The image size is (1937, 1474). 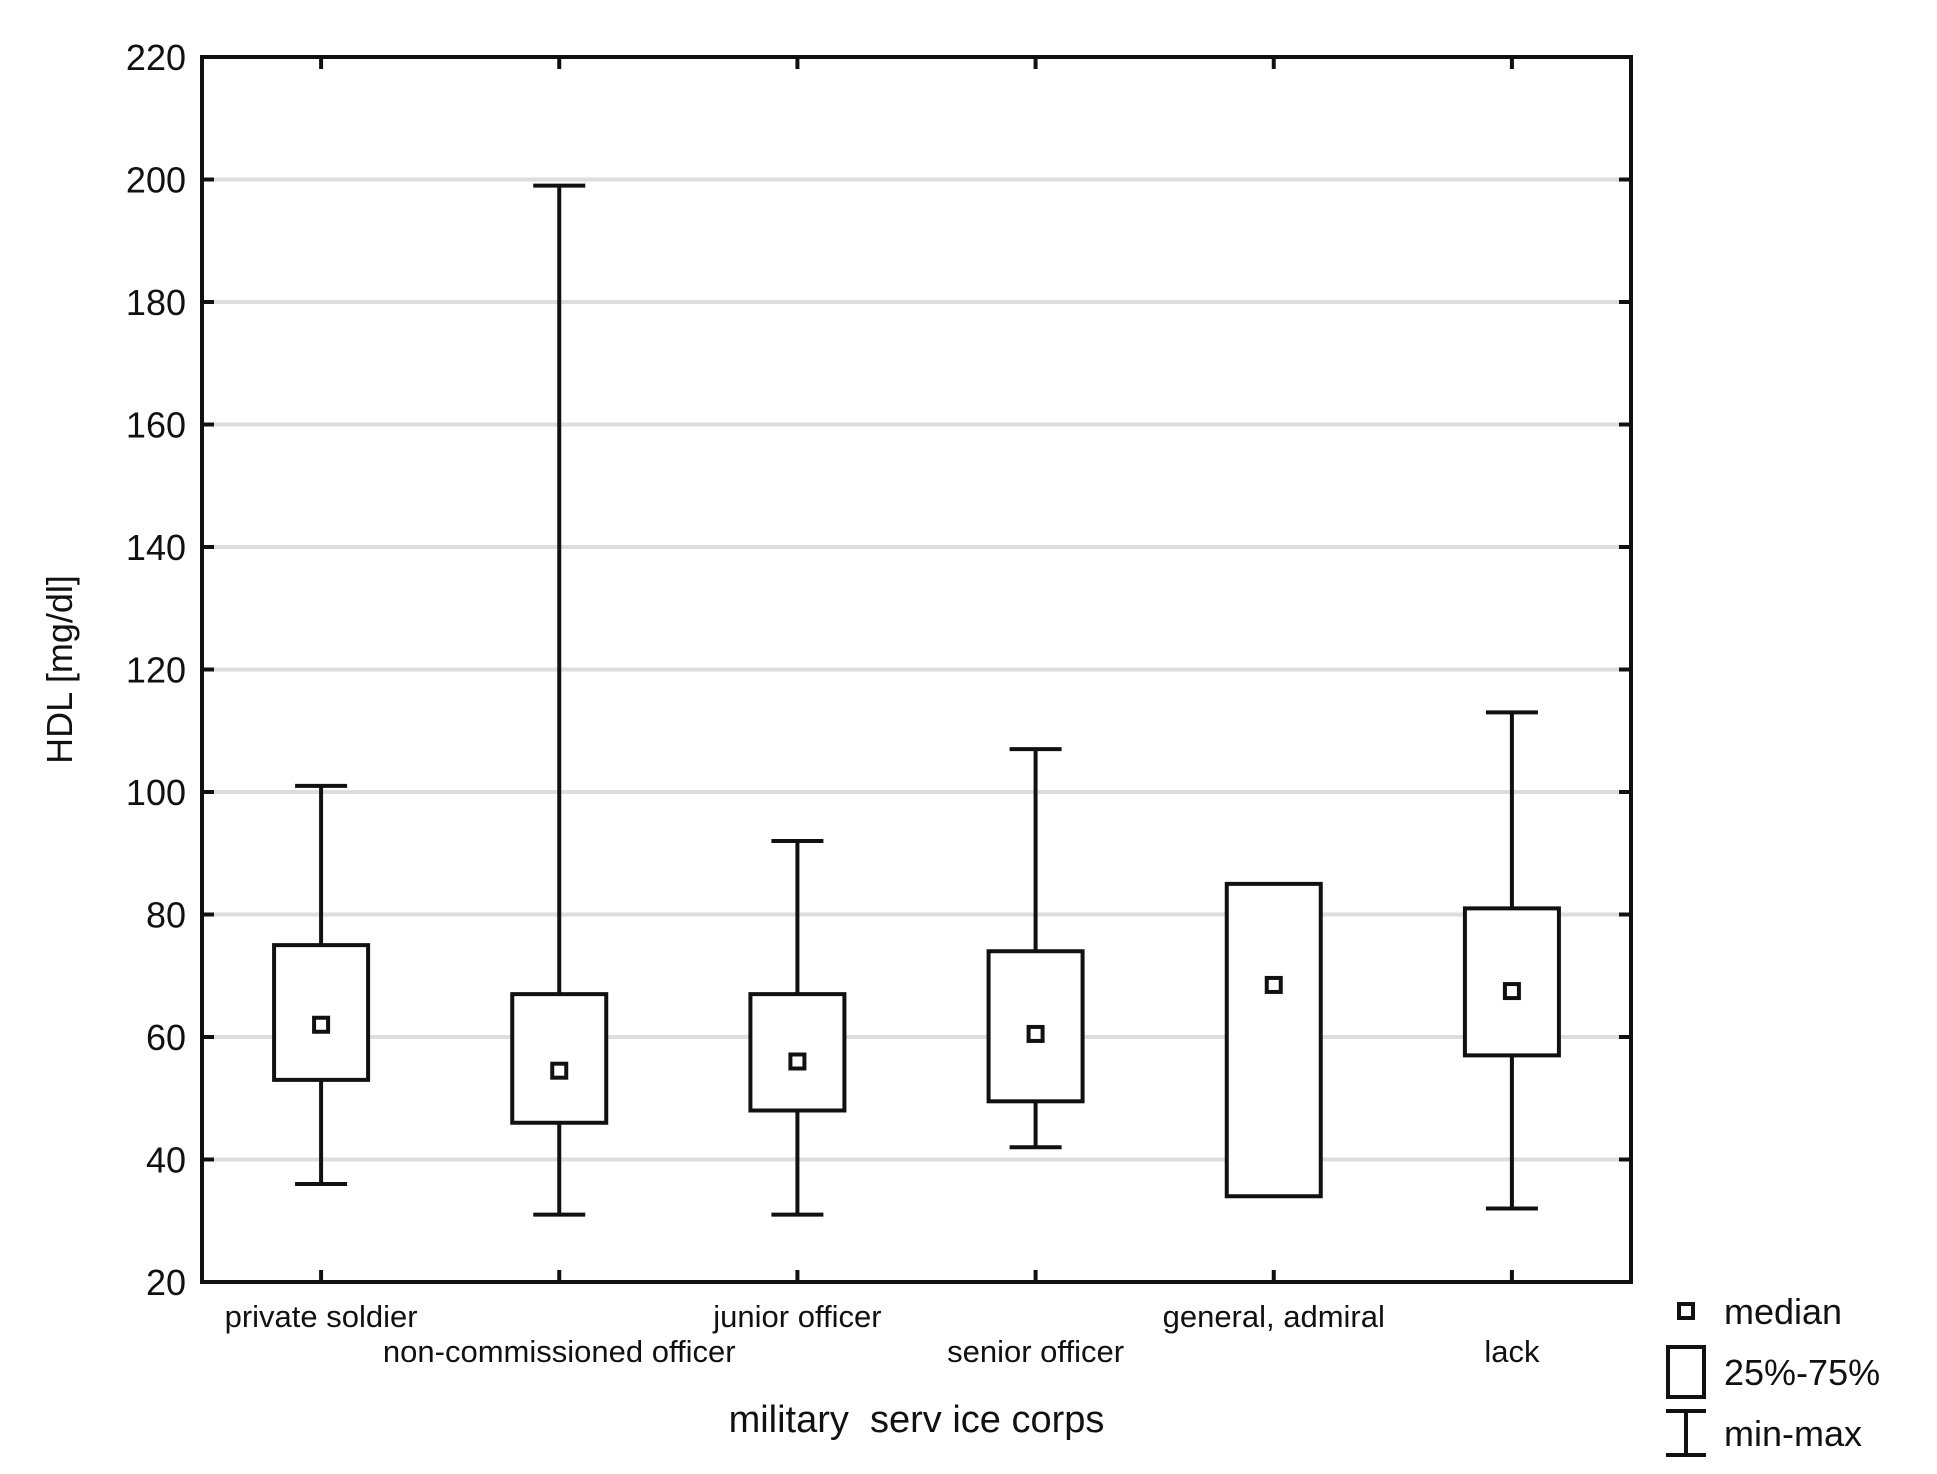 What do you see at coordinates (917, 1420) in the screenshot?
I see `x-axis-title: military serv ice corps` at bounding box center [917, 1420].